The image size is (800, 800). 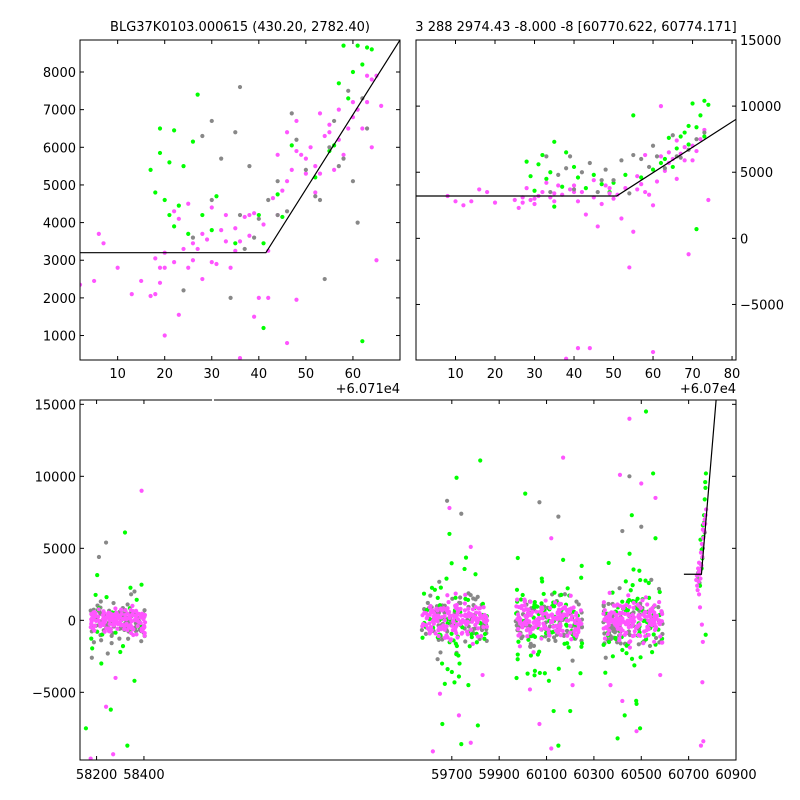 What do you see at coordinates (213, 400) in the screenshot?
I see `axis-break` at bounding box center [213, 400].